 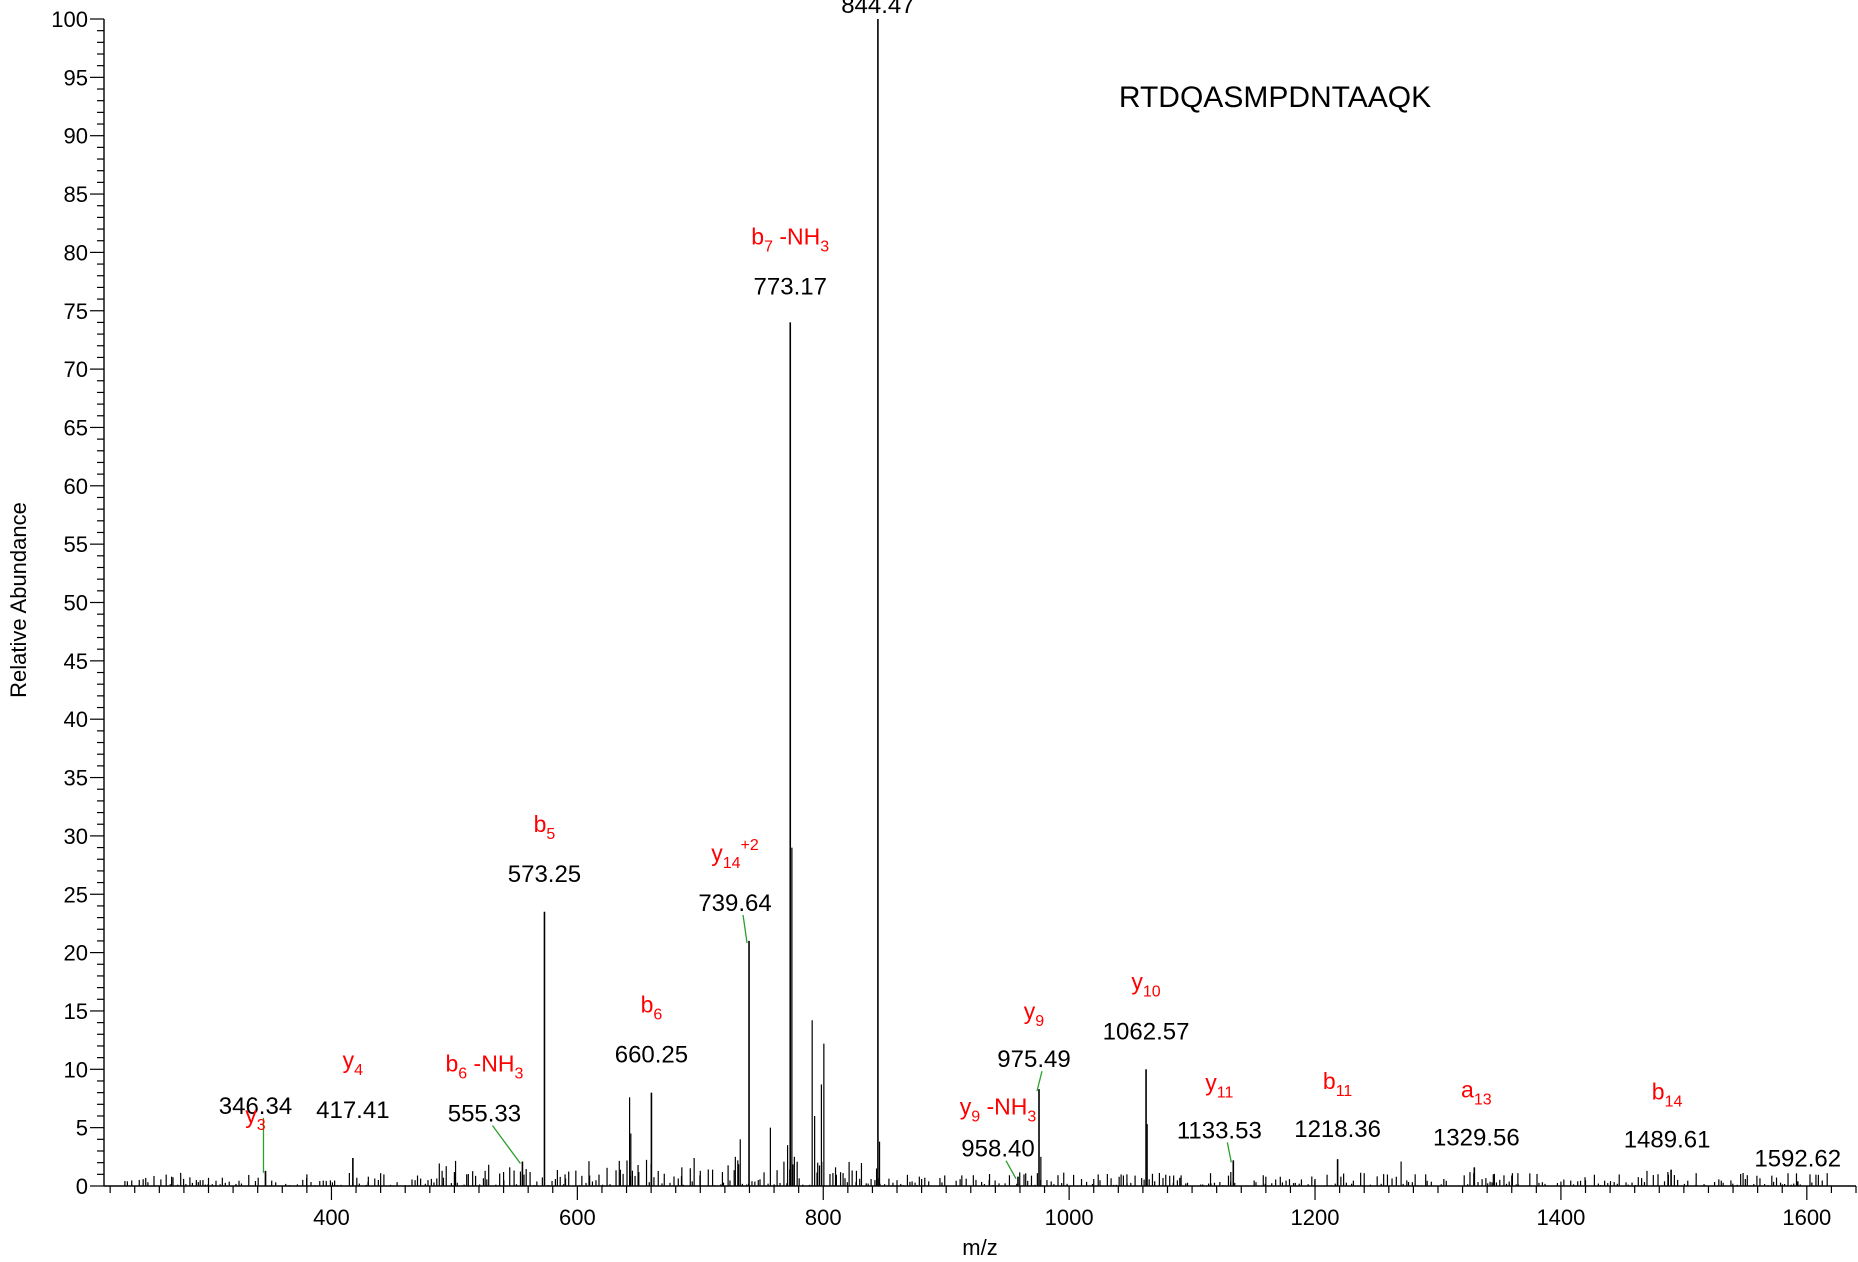 I want to click on x-tick-label: 600, so click(x=577, y=1217).